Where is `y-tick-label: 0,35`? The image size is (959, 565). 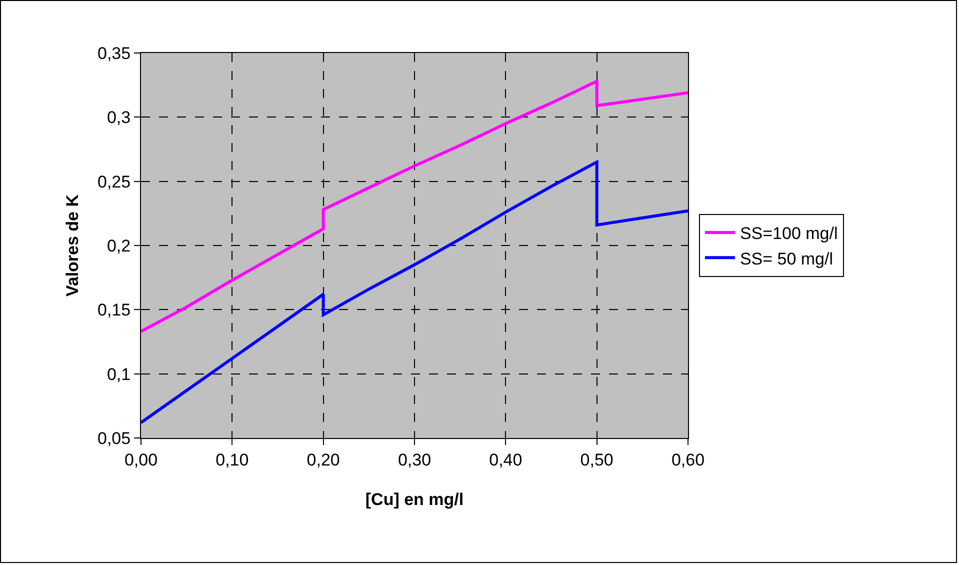 y-tick-label: 0,35 is located at coordinates (114, 53).